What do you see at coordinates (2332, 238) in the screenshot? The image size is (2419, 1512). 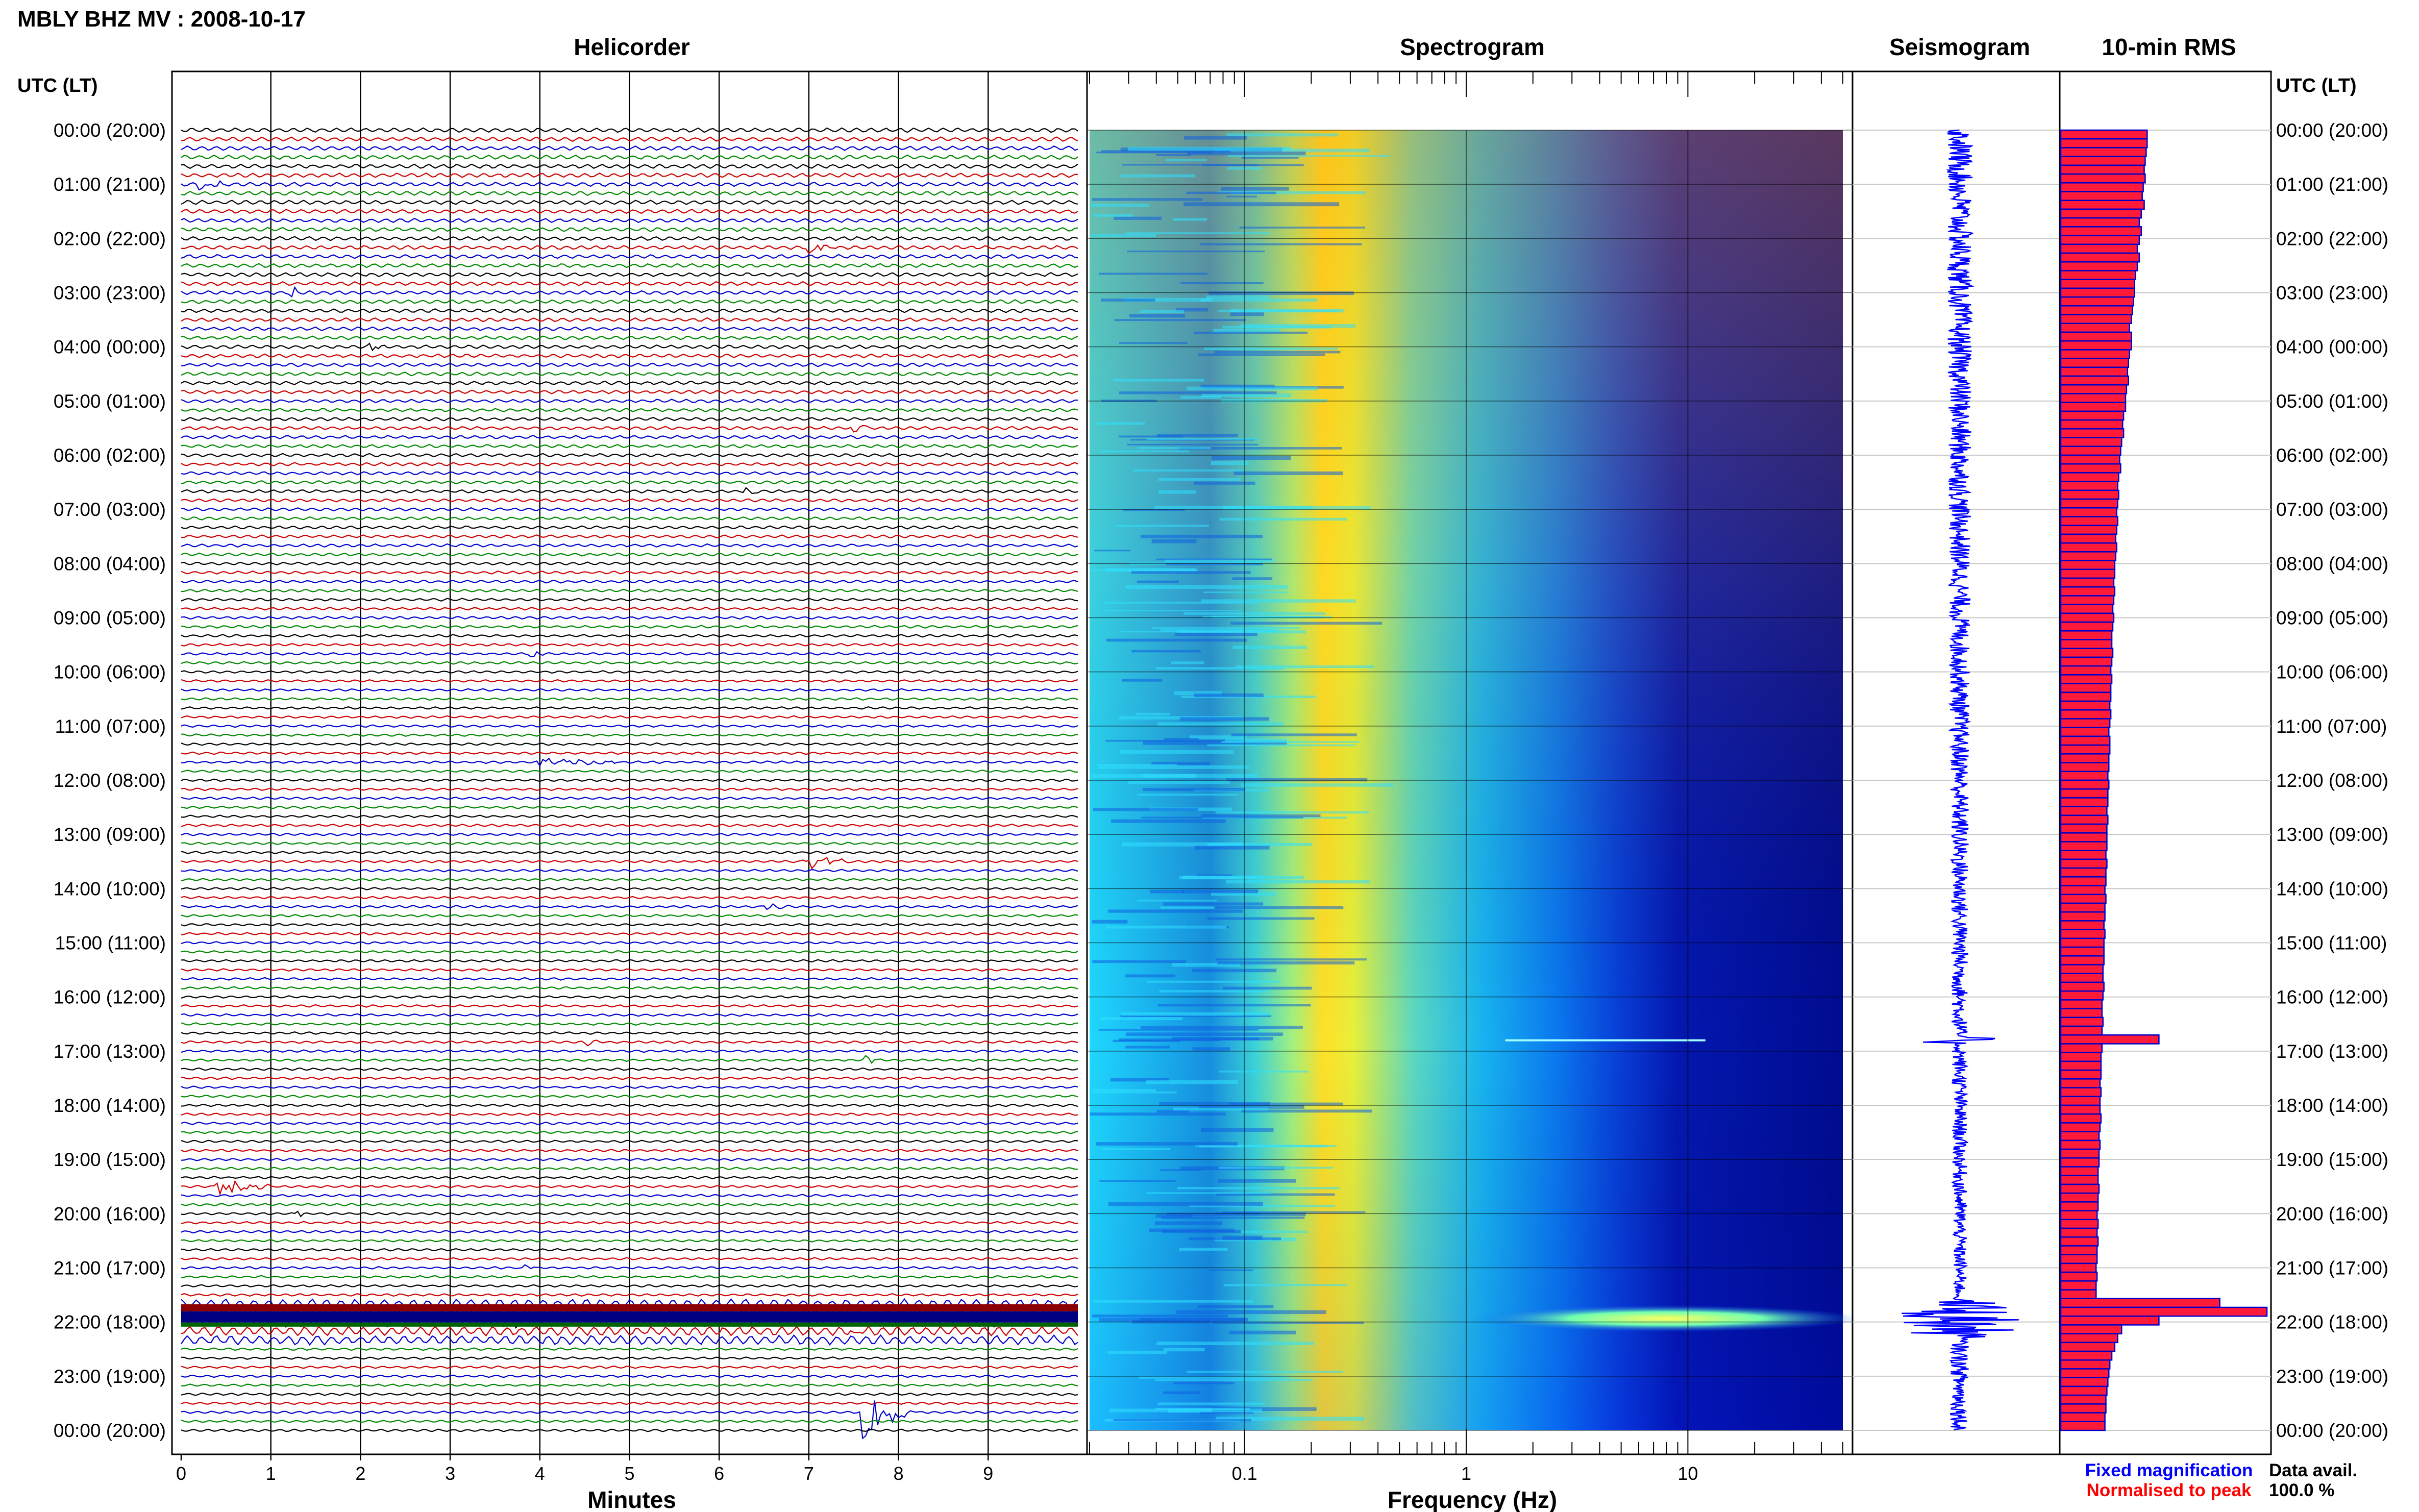 I see `time-label-right: 02:00 (22:00)` at bounding box center [2332, 238].